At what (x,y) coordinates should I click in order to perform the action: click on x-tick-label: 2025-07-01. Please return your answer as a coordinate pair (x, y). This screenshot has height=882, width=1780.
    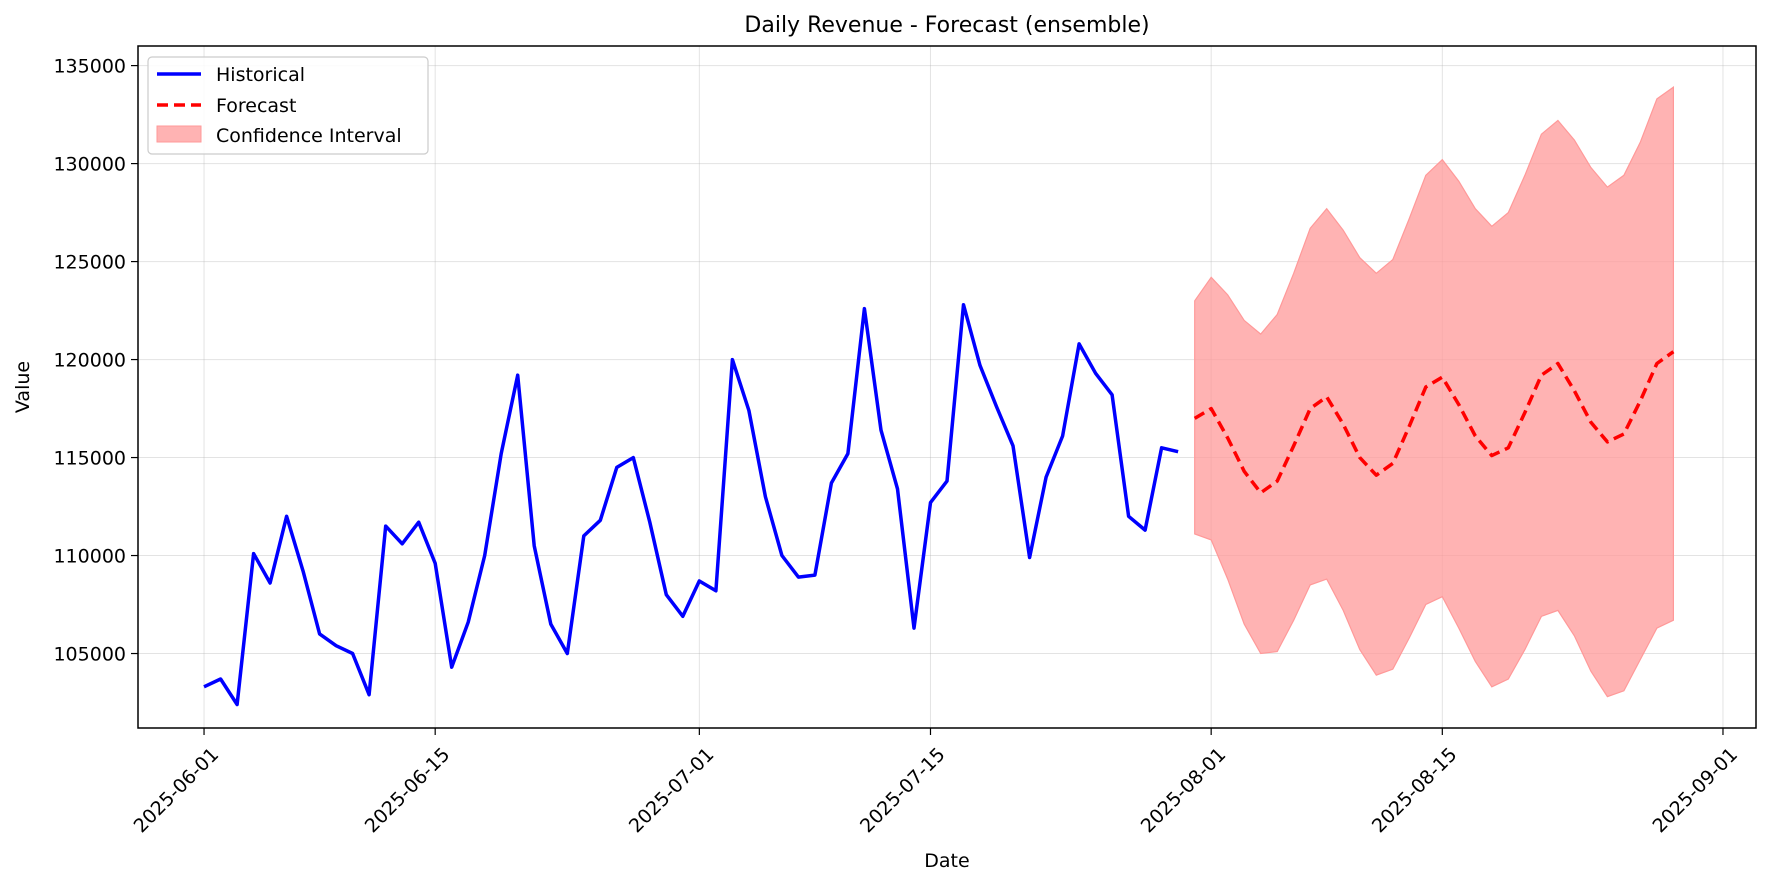
    Looking at the image, I should click on (672, 791).